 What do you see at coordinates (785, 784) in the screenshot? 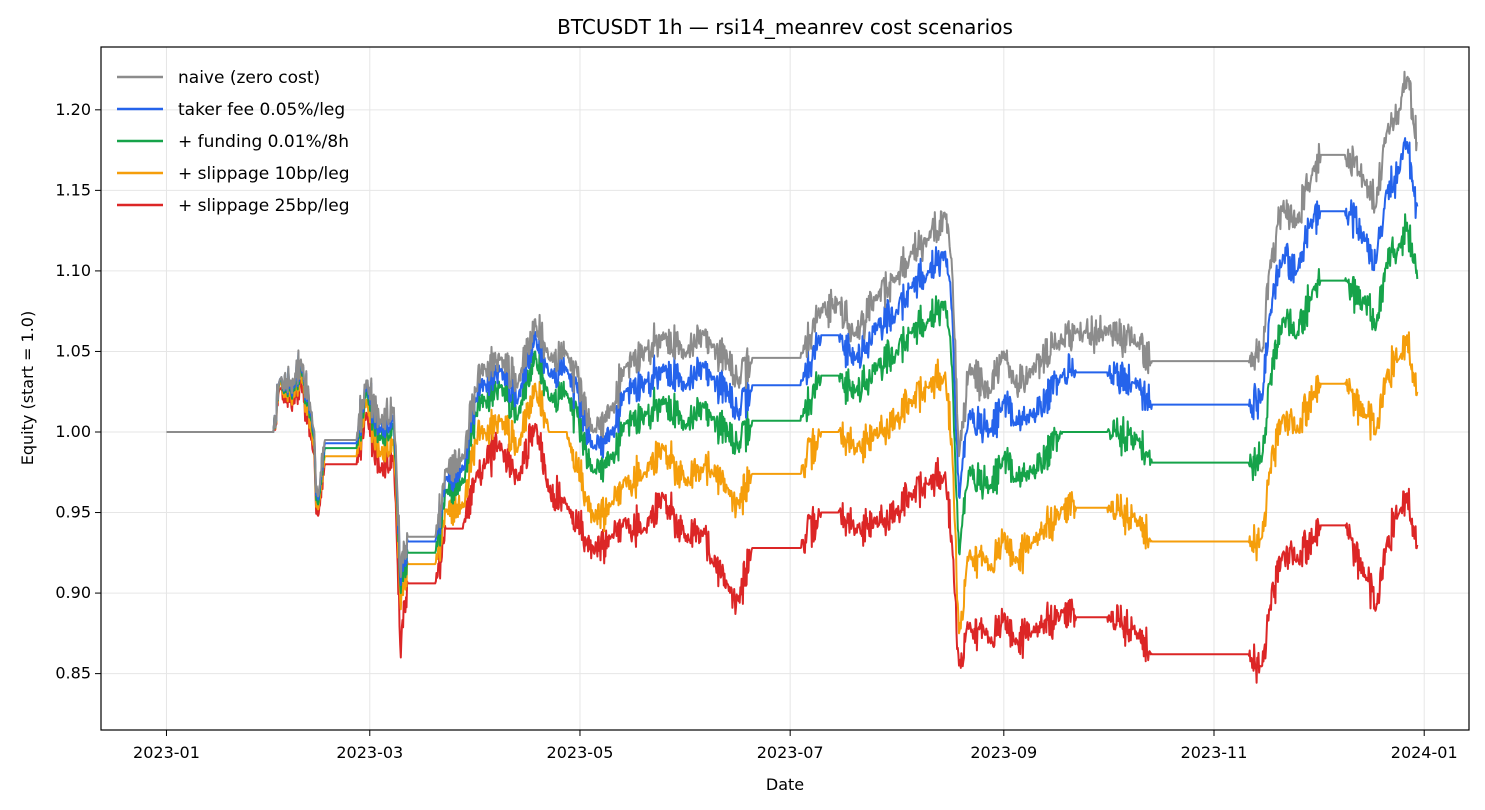
I see `x-axis-label: Date` at bounding box center [785, 784].